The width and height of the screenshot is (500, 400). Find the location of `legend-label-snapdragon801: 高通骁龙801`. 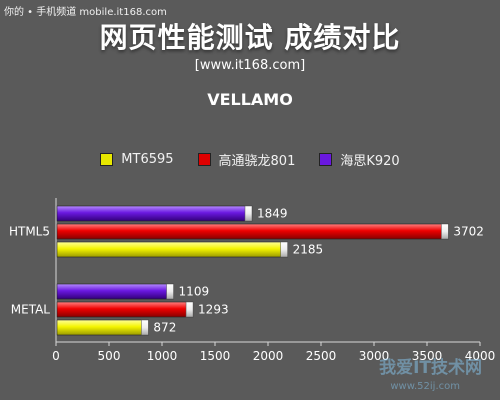

legend-label-snapdragon801: 高通骁龙801 is located at coordinates (257, 161).